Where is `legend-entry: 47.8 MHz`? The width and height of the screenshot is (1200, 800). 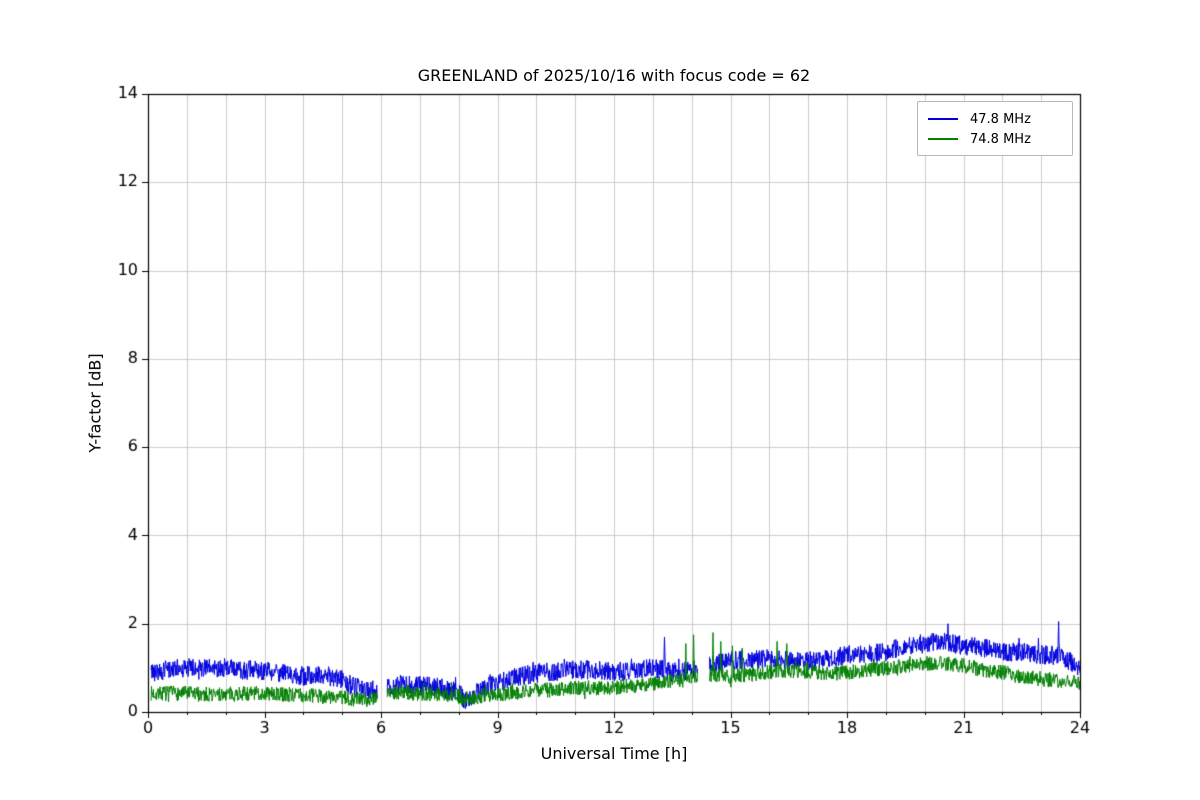 legend-entry: 47.8 MHz is located at coordinates (995, 119).